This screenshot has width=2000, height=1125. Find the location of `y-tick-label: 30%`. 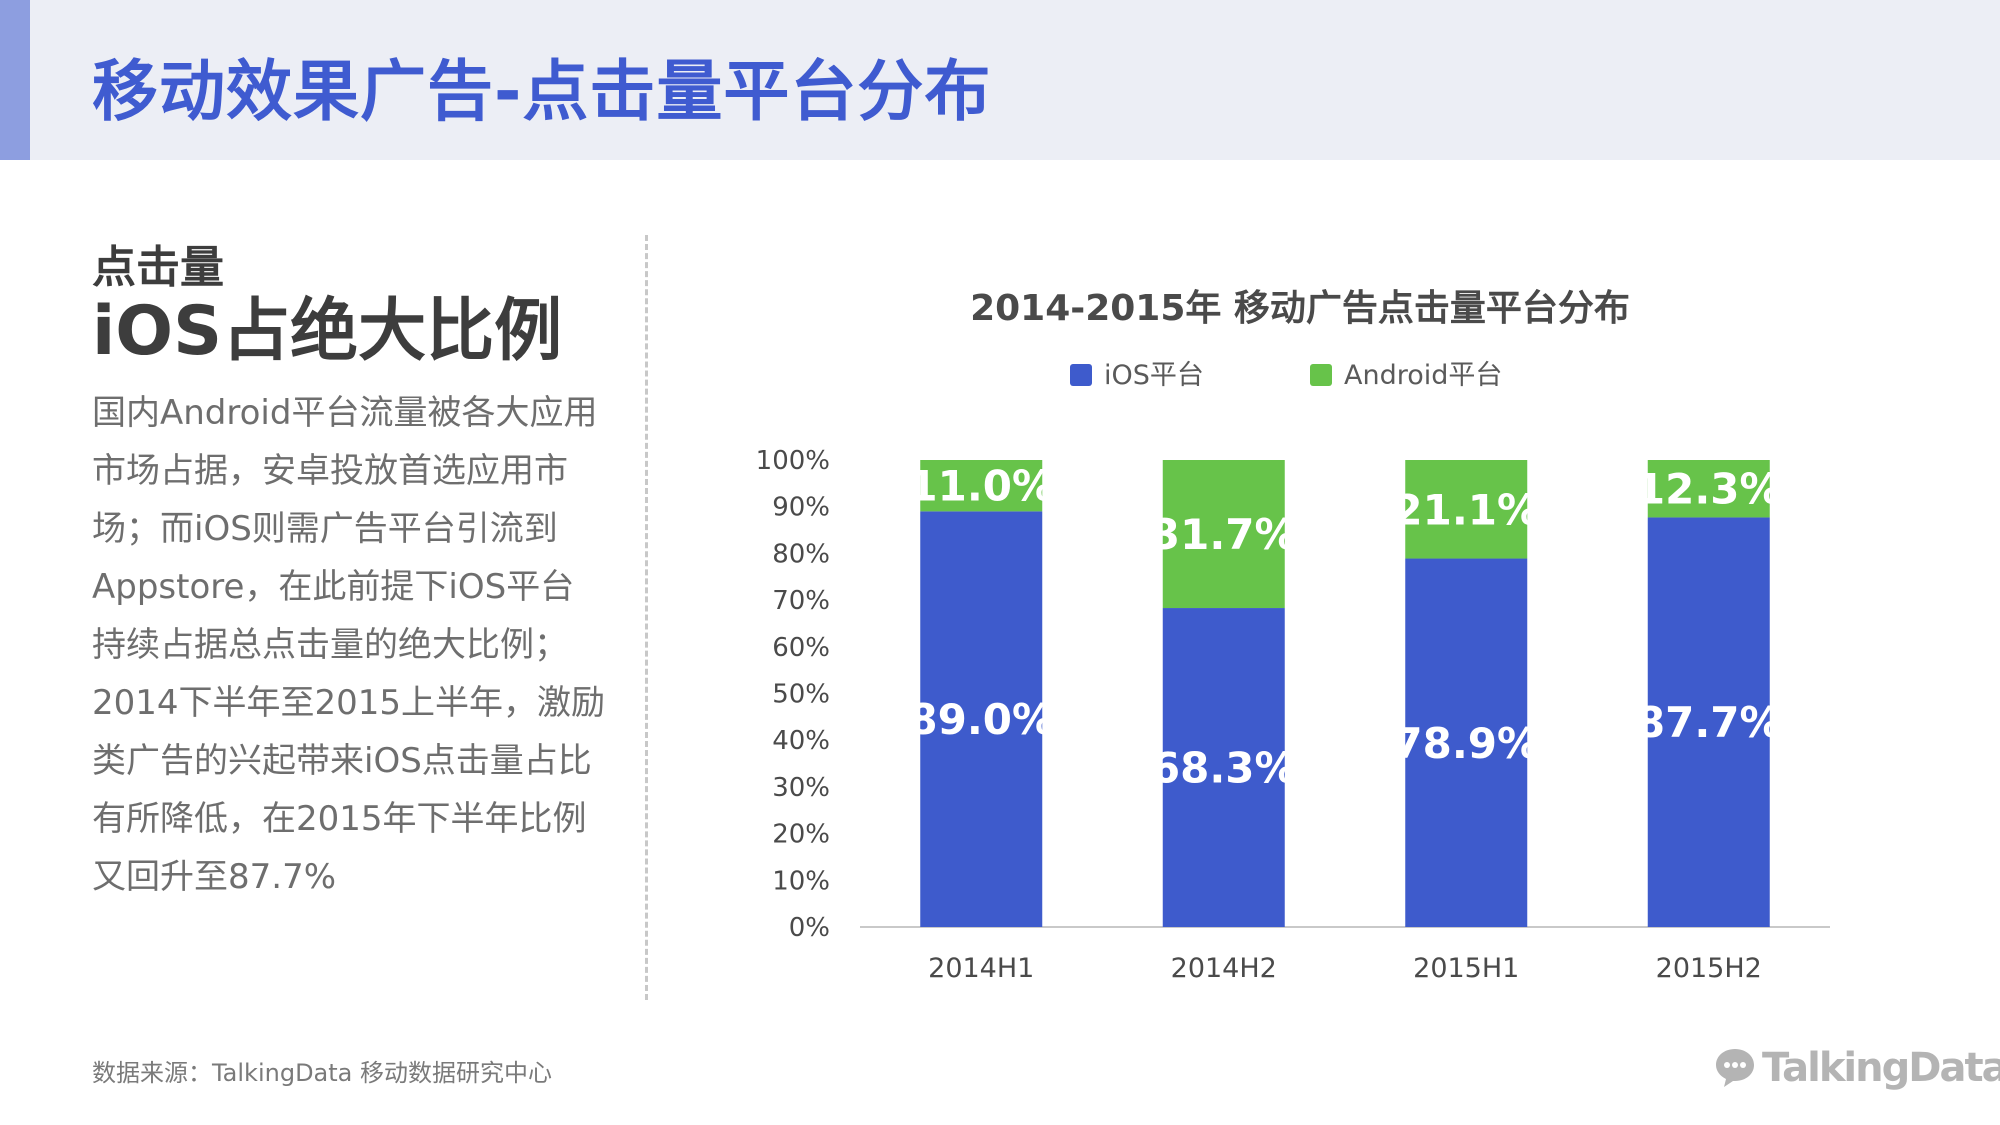

y-tick-label: 30% is located at coordinates (801, 788).